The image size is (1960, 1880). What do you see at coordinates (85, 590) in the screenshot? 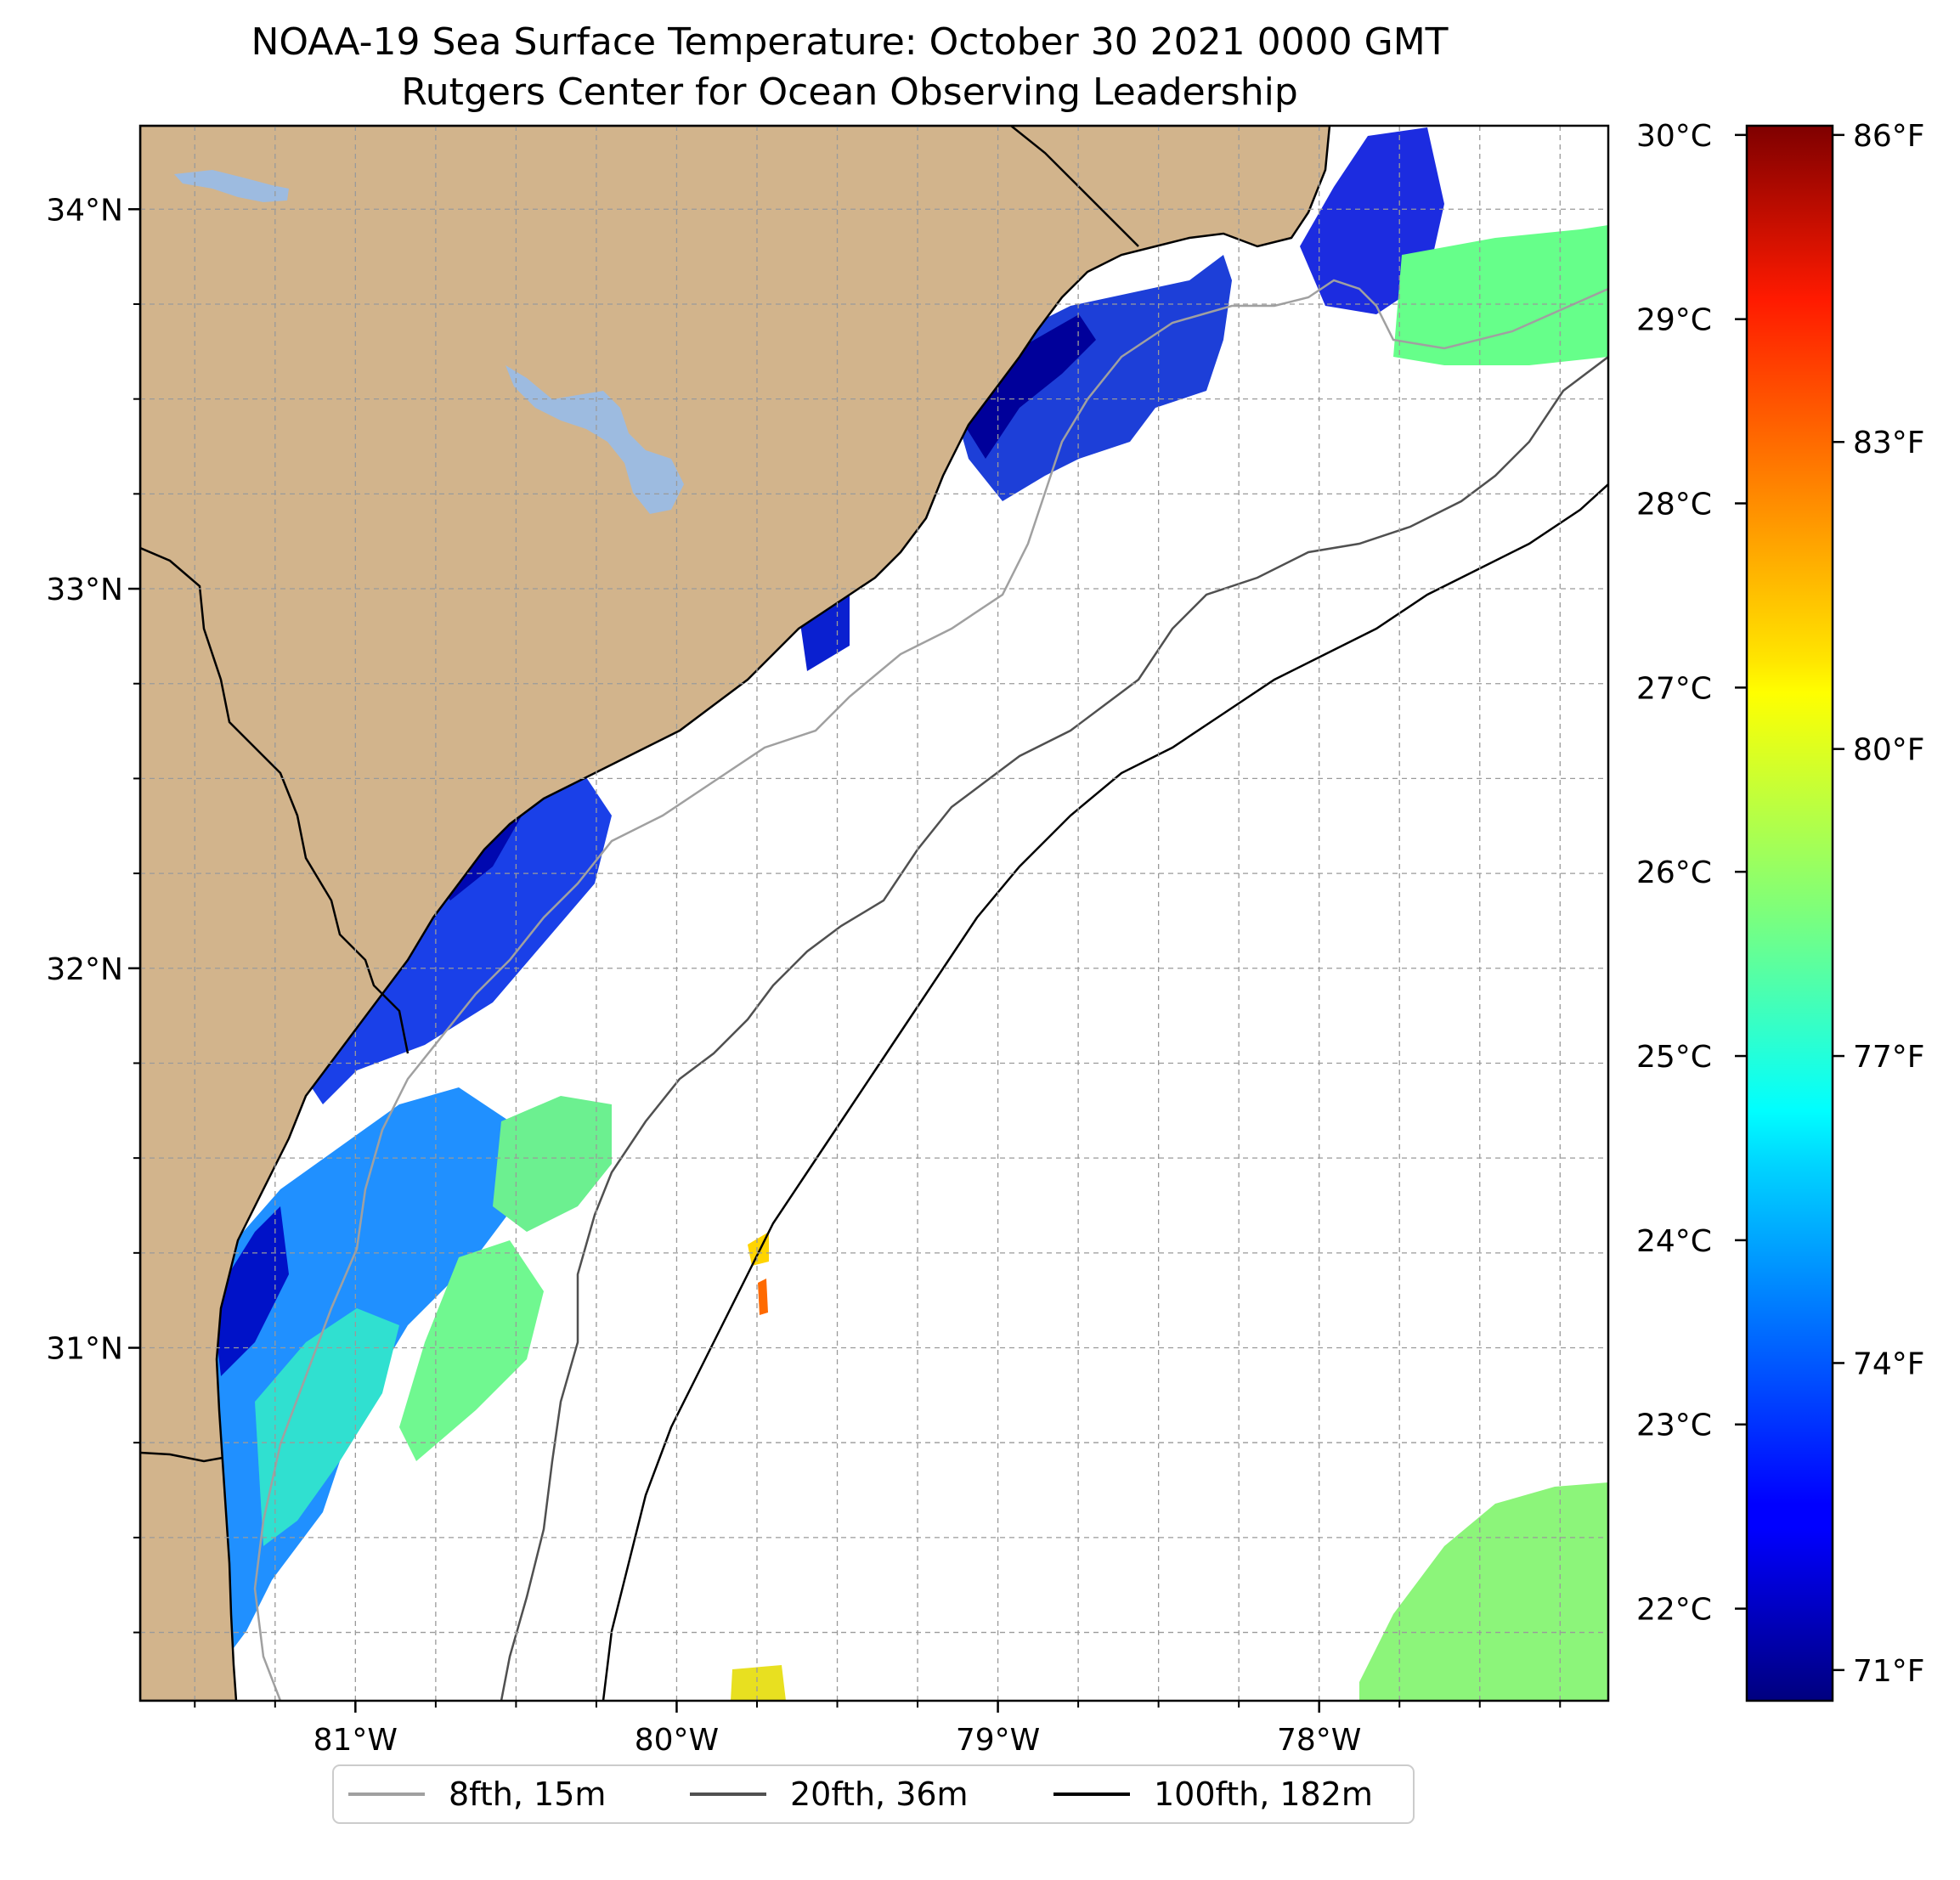
I see `lat-tick-label: 33°N` at bounding box center [85, 590].